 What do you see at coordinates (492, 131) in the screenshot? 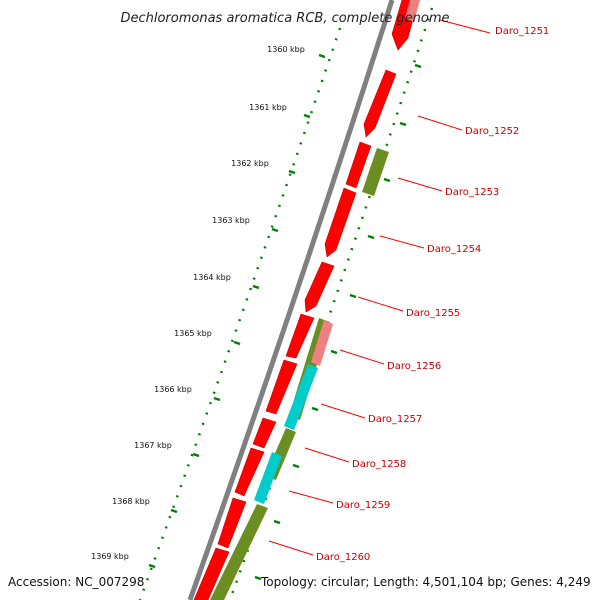
I see `gene-label: Daro_1252` at bounding box center [492, 131].